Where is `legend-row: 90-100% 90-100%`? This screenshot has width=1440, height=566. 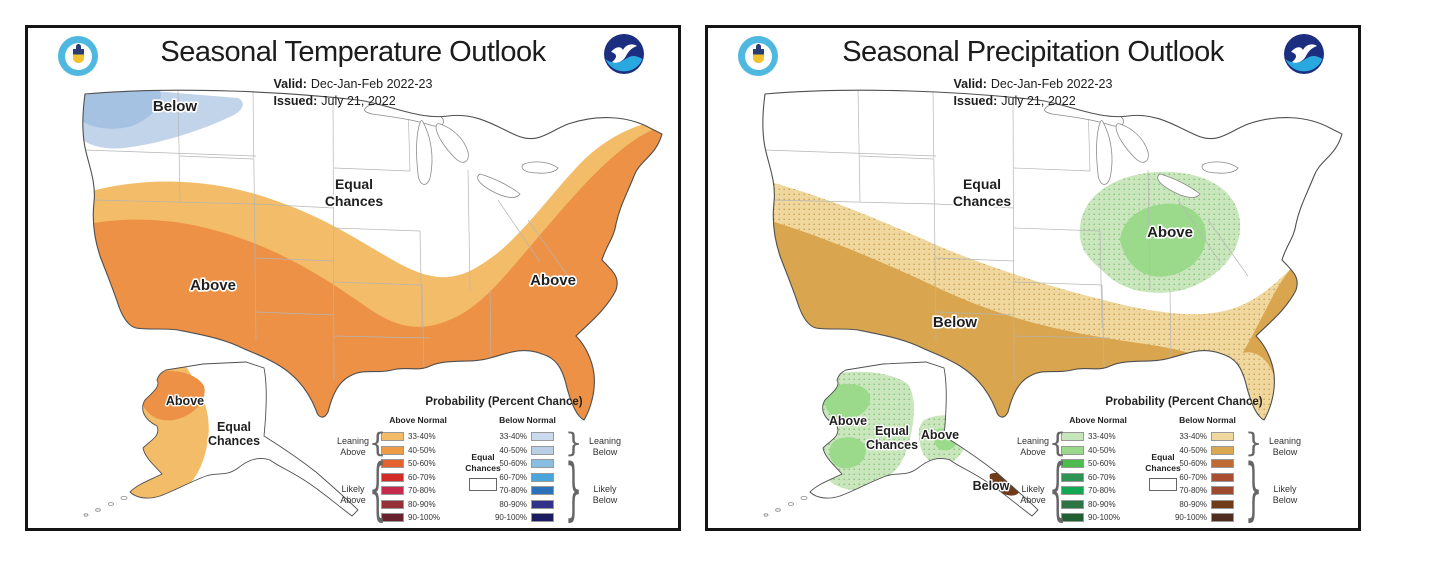 legend-row: 90-100% 90-100% is located at coordinates (467, 518).